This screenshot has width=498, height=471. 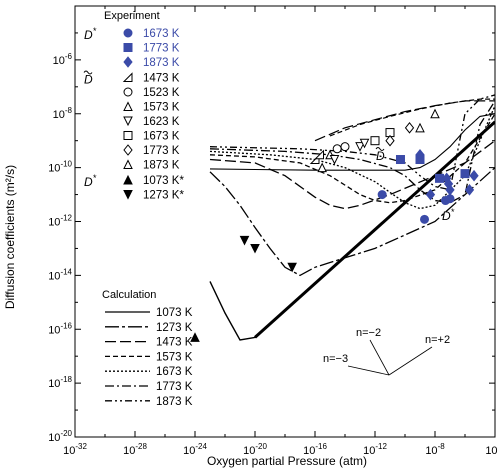 I want to click on legend-d-symbol-tilde, so click(x=88, y=72).